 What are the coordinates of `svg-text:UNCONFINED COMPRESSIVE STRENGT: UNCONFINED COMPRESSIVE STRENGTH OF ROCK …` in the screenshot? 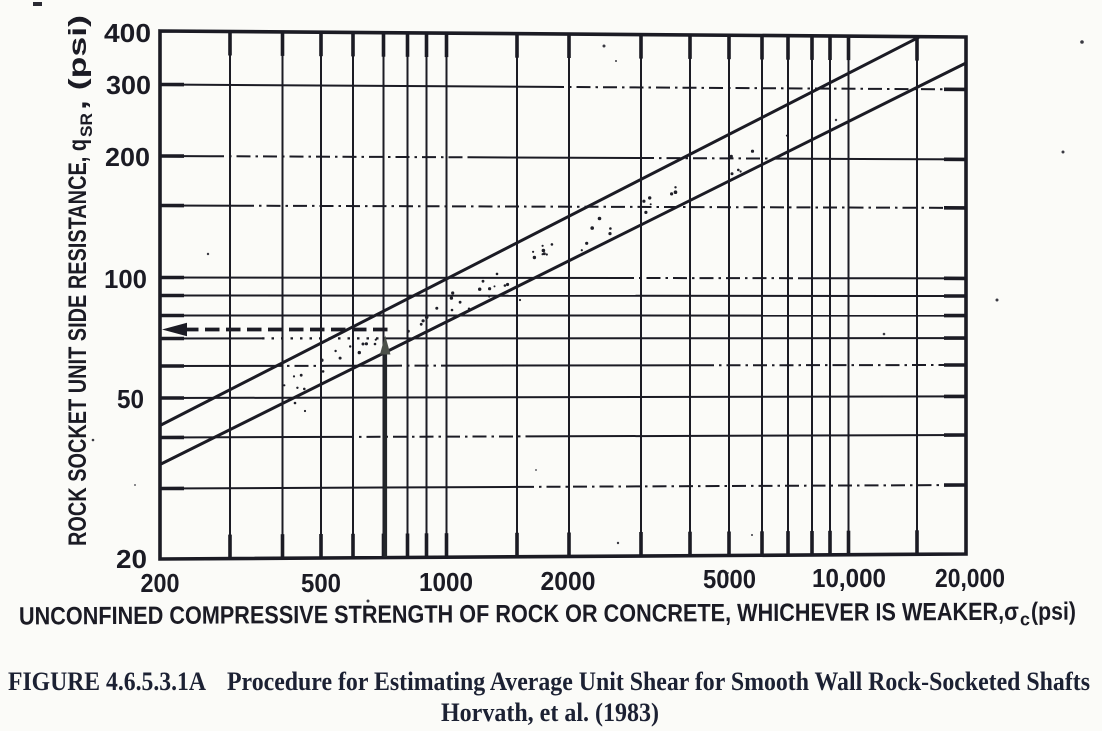 It's located at (519, 614).